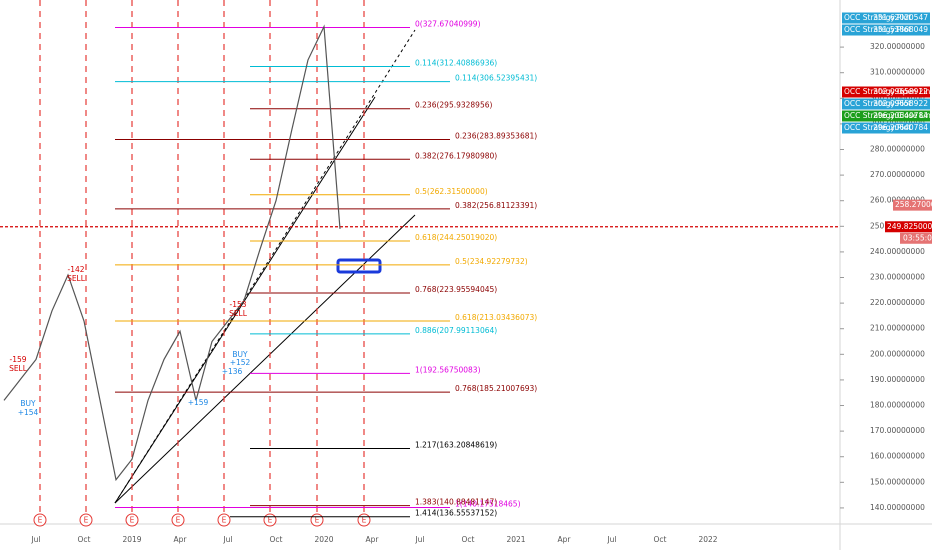 This screenshot has height=550, width=932. Describe the element at coordinates (897, 72) in the screenshot. I see `y-tick-label: 310.00000000` at that location.